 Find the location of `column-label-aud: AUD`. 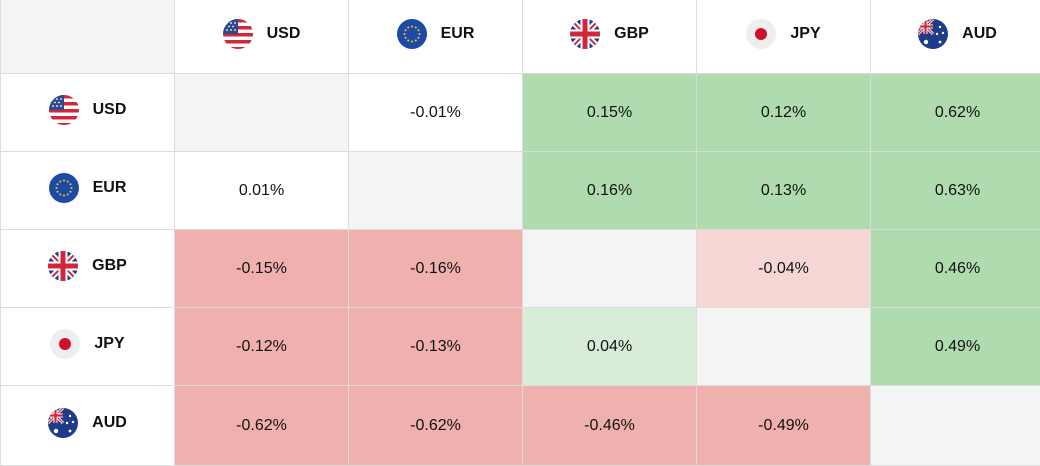

column-label-aud: AUD is located at coordinates (979, 34).